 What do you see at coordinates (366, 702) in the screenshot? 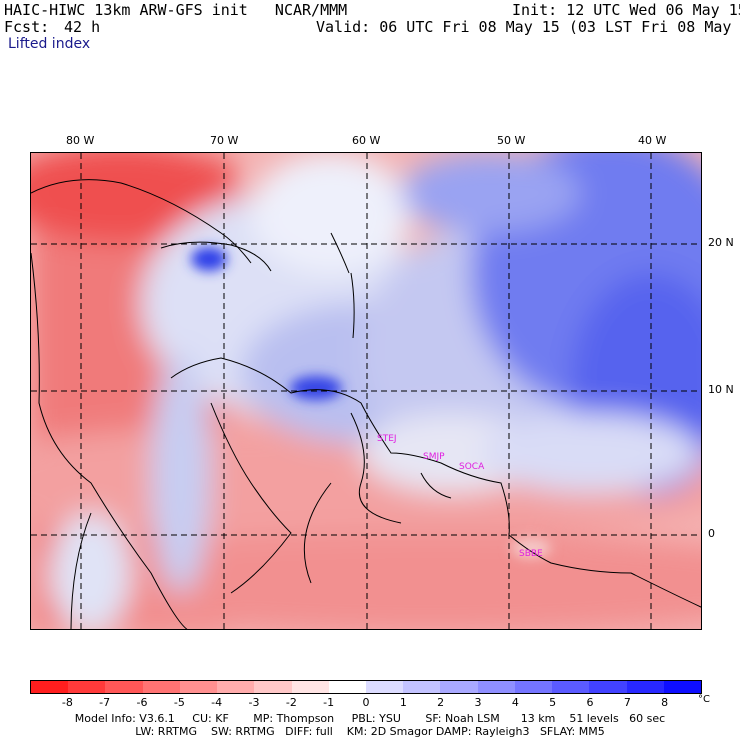
I see `legend-tick-label: 0` at bounding box center [366, 702].